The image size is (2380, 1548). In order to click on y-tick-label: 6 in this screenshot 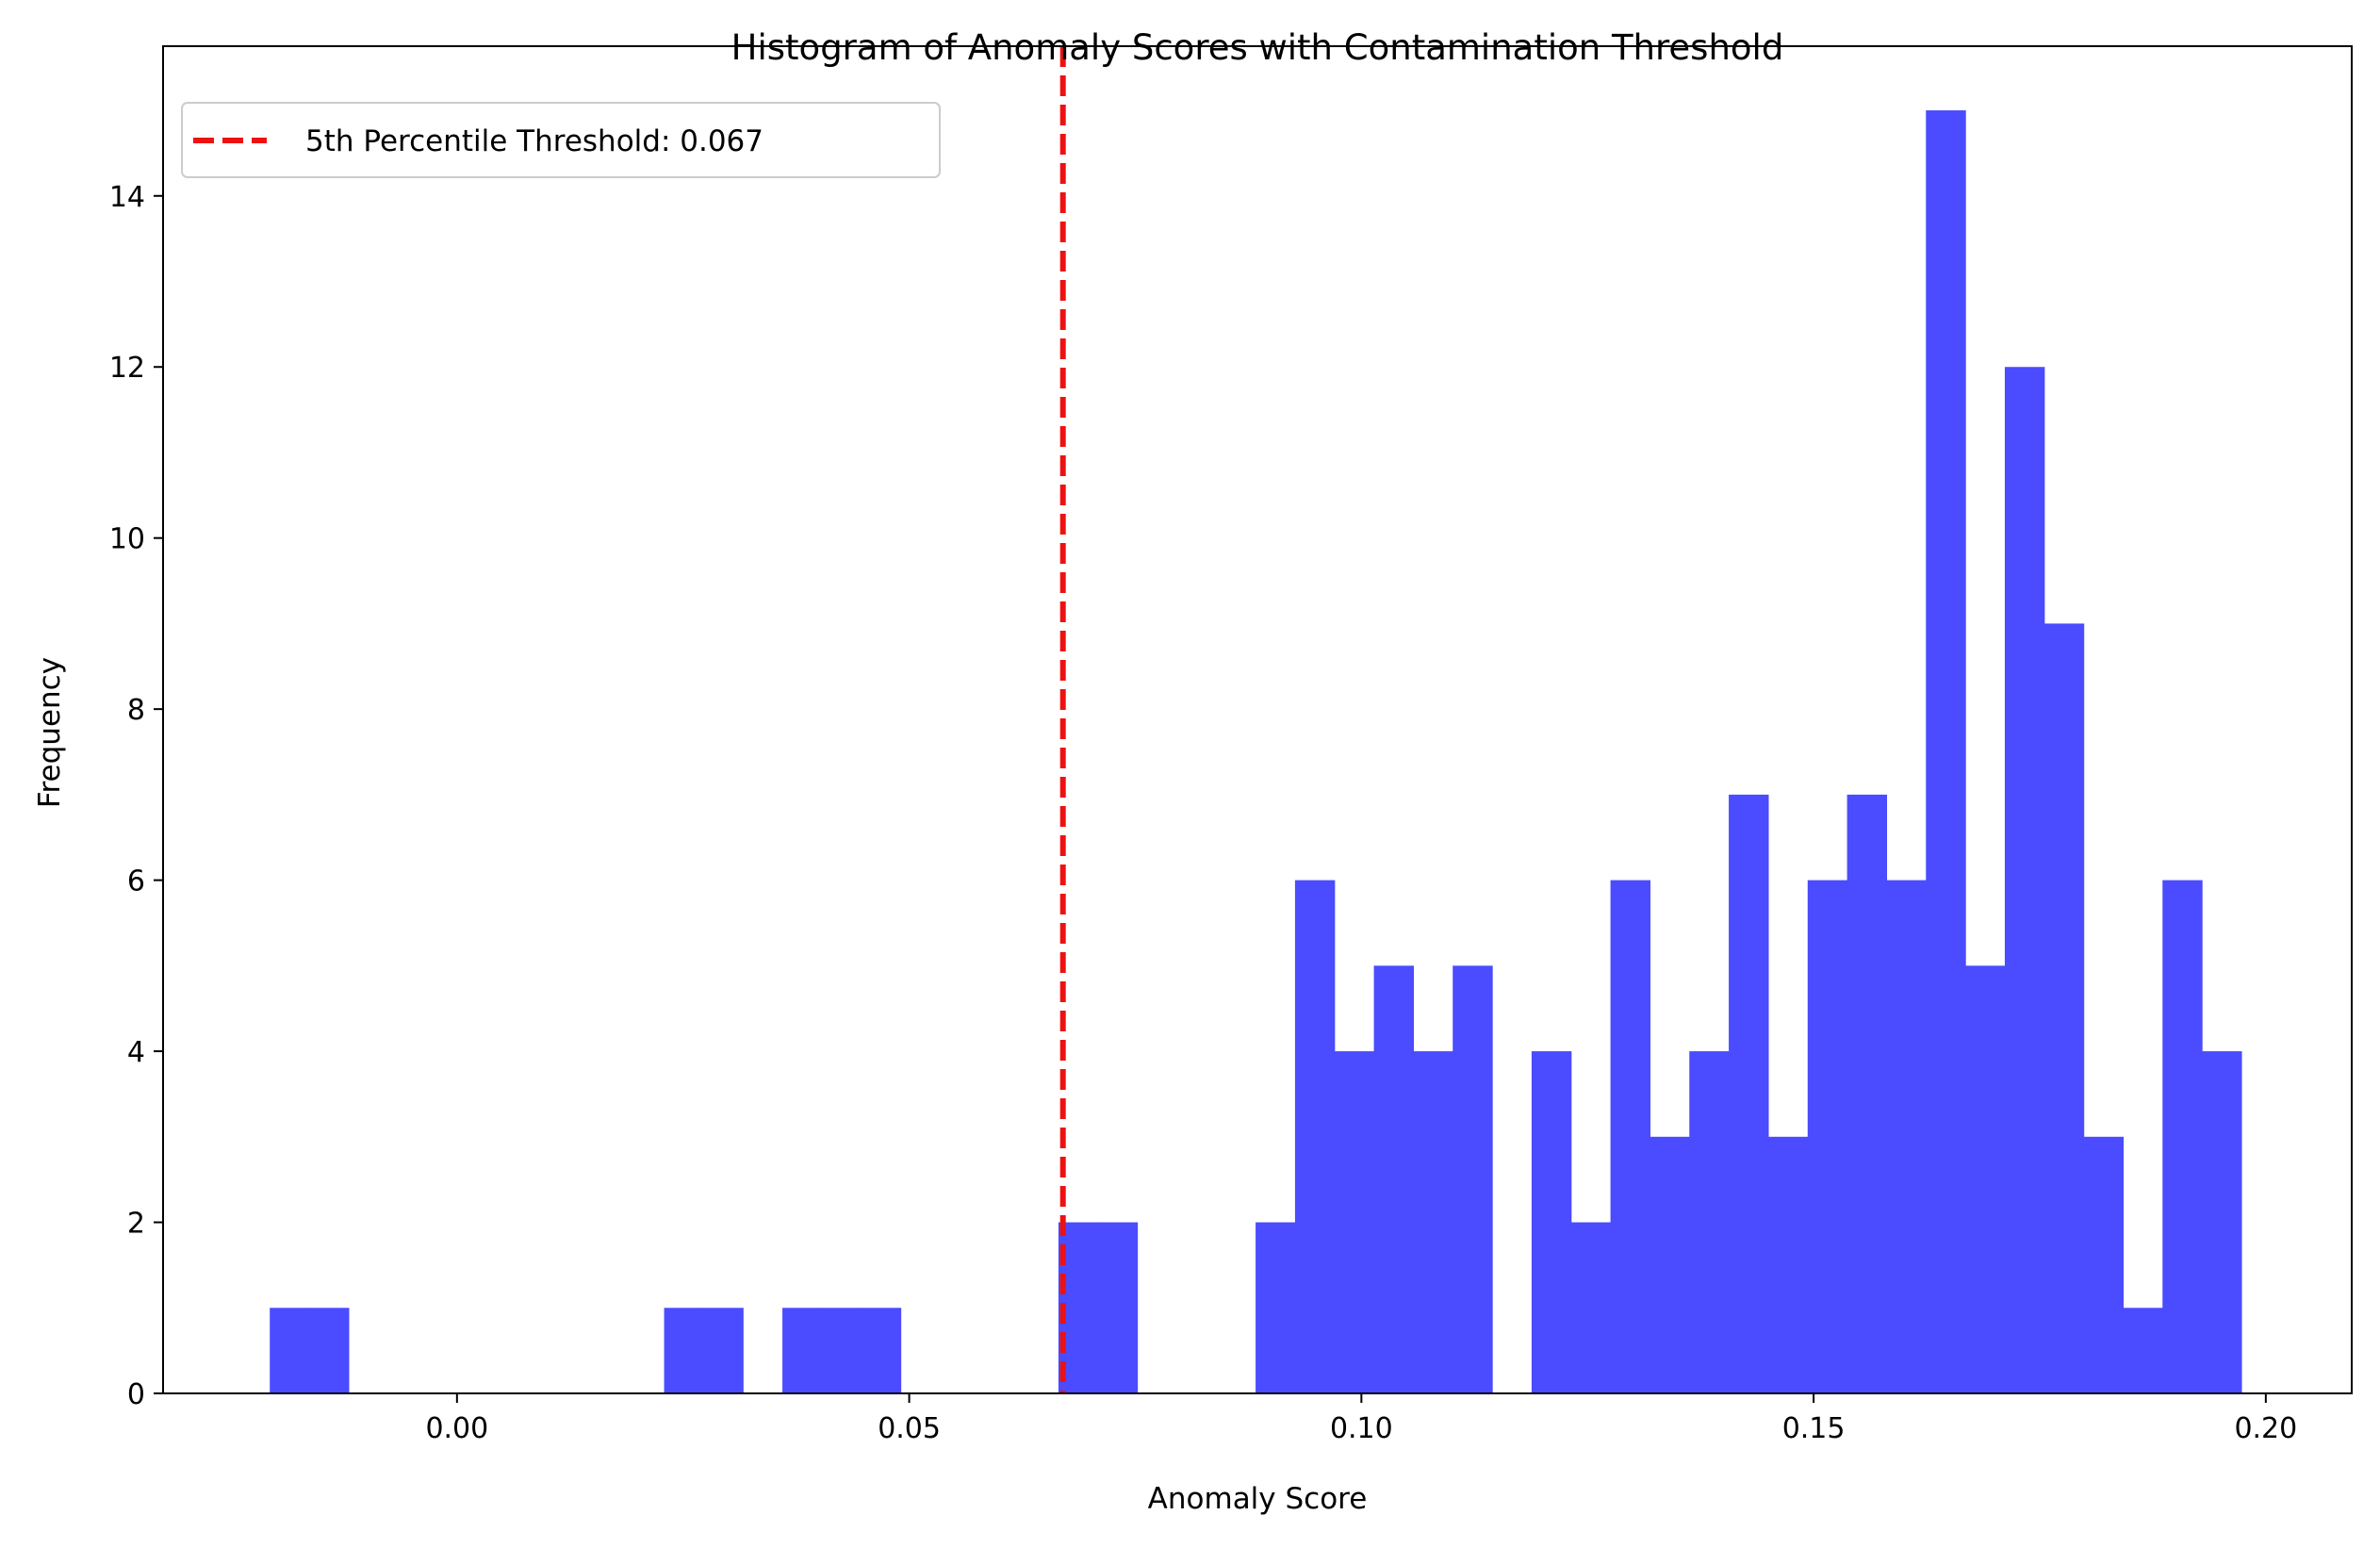, I will do `click(136, 881)`.